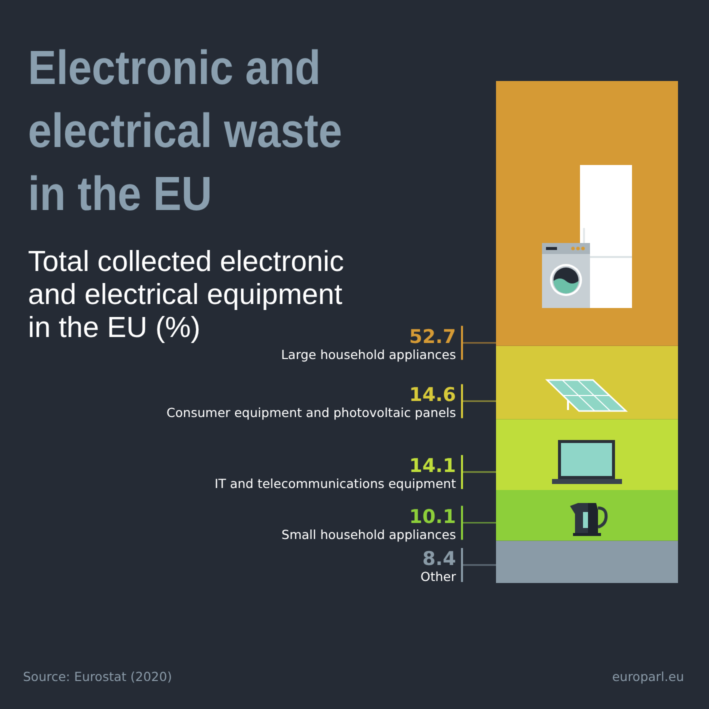 This screenshot has width=709, height=709. Describe the element at coordinates (438, 576) in the screenshot. I see `text: Other` at that location.